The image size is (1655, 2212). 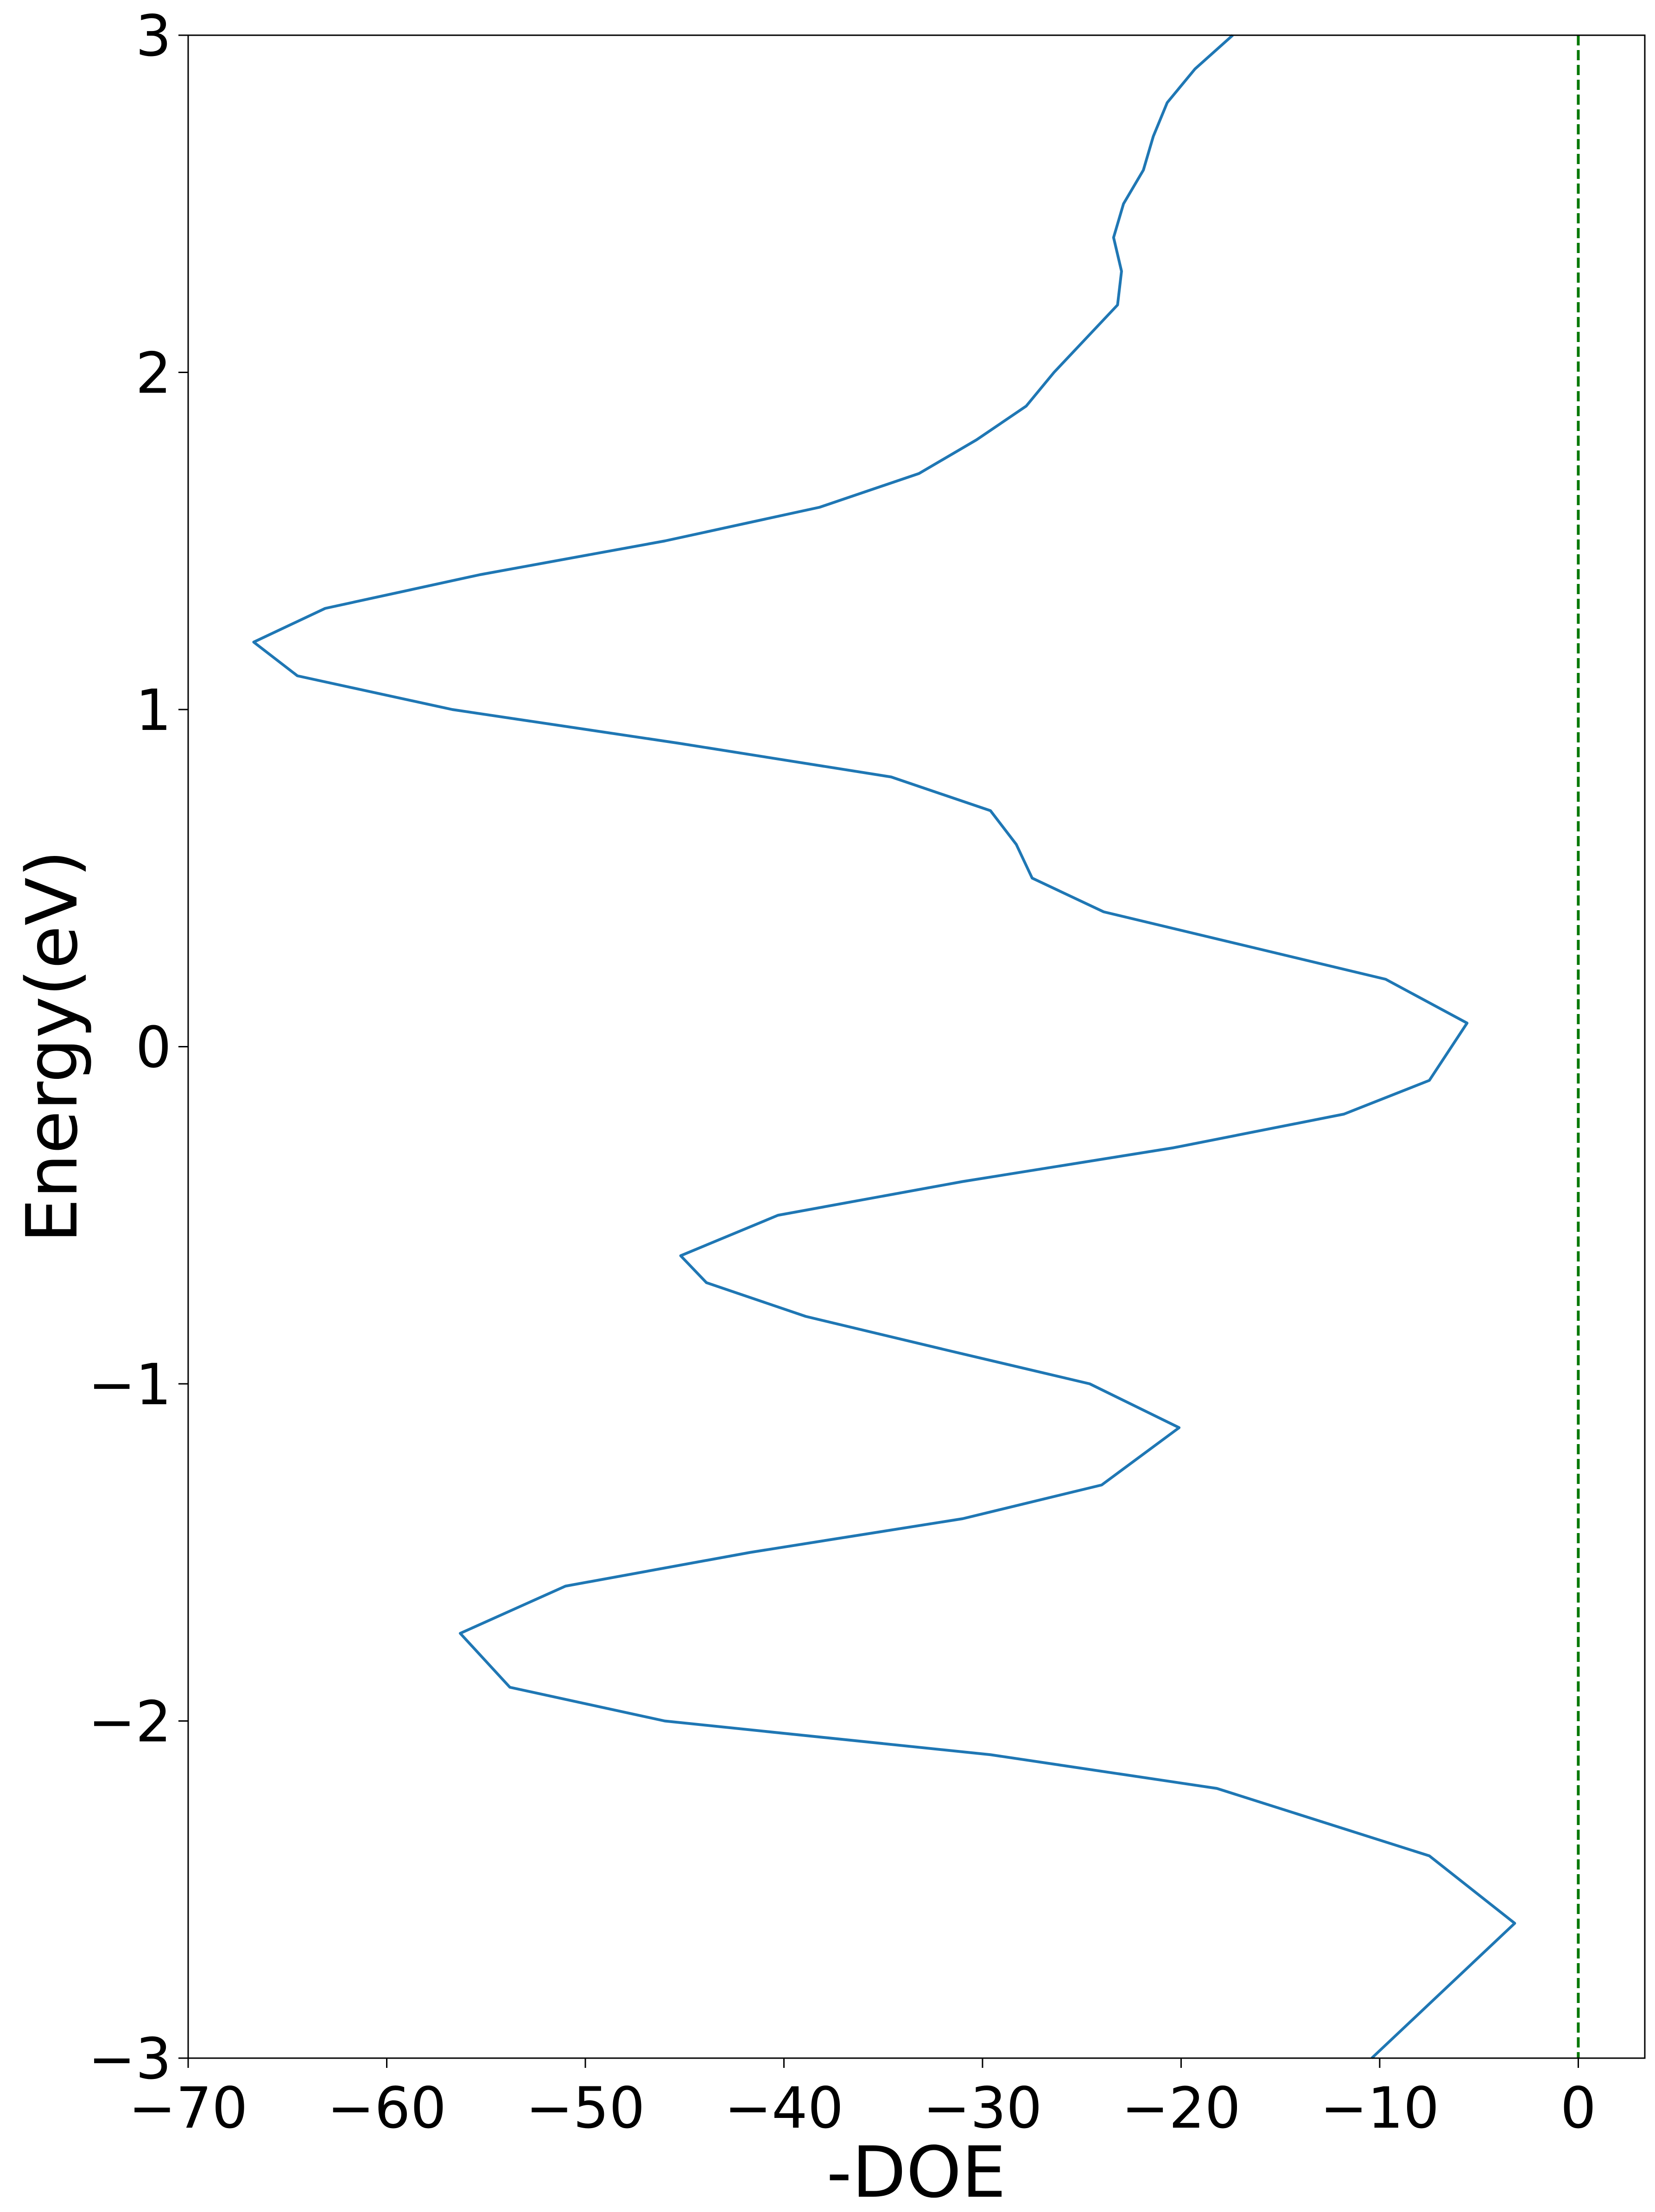 I want to click on x-tick-label: −60, so click(x=386, y=2108).